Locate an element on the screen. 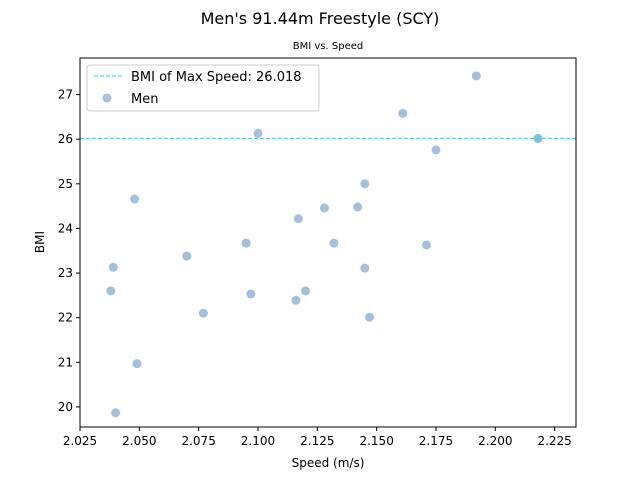  y-axis-label: BMI is located at coordinates (40, 242).